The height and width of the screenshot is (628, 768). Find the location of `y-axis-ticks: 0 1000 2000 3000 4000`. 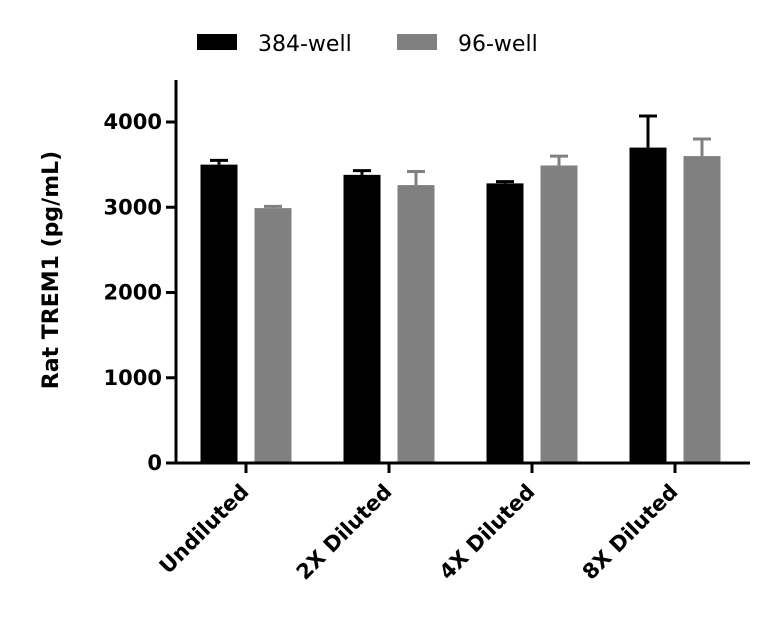

y-axis-ticks: 0 1000 2000 3000 4000 is located at coordinates (140, 292).